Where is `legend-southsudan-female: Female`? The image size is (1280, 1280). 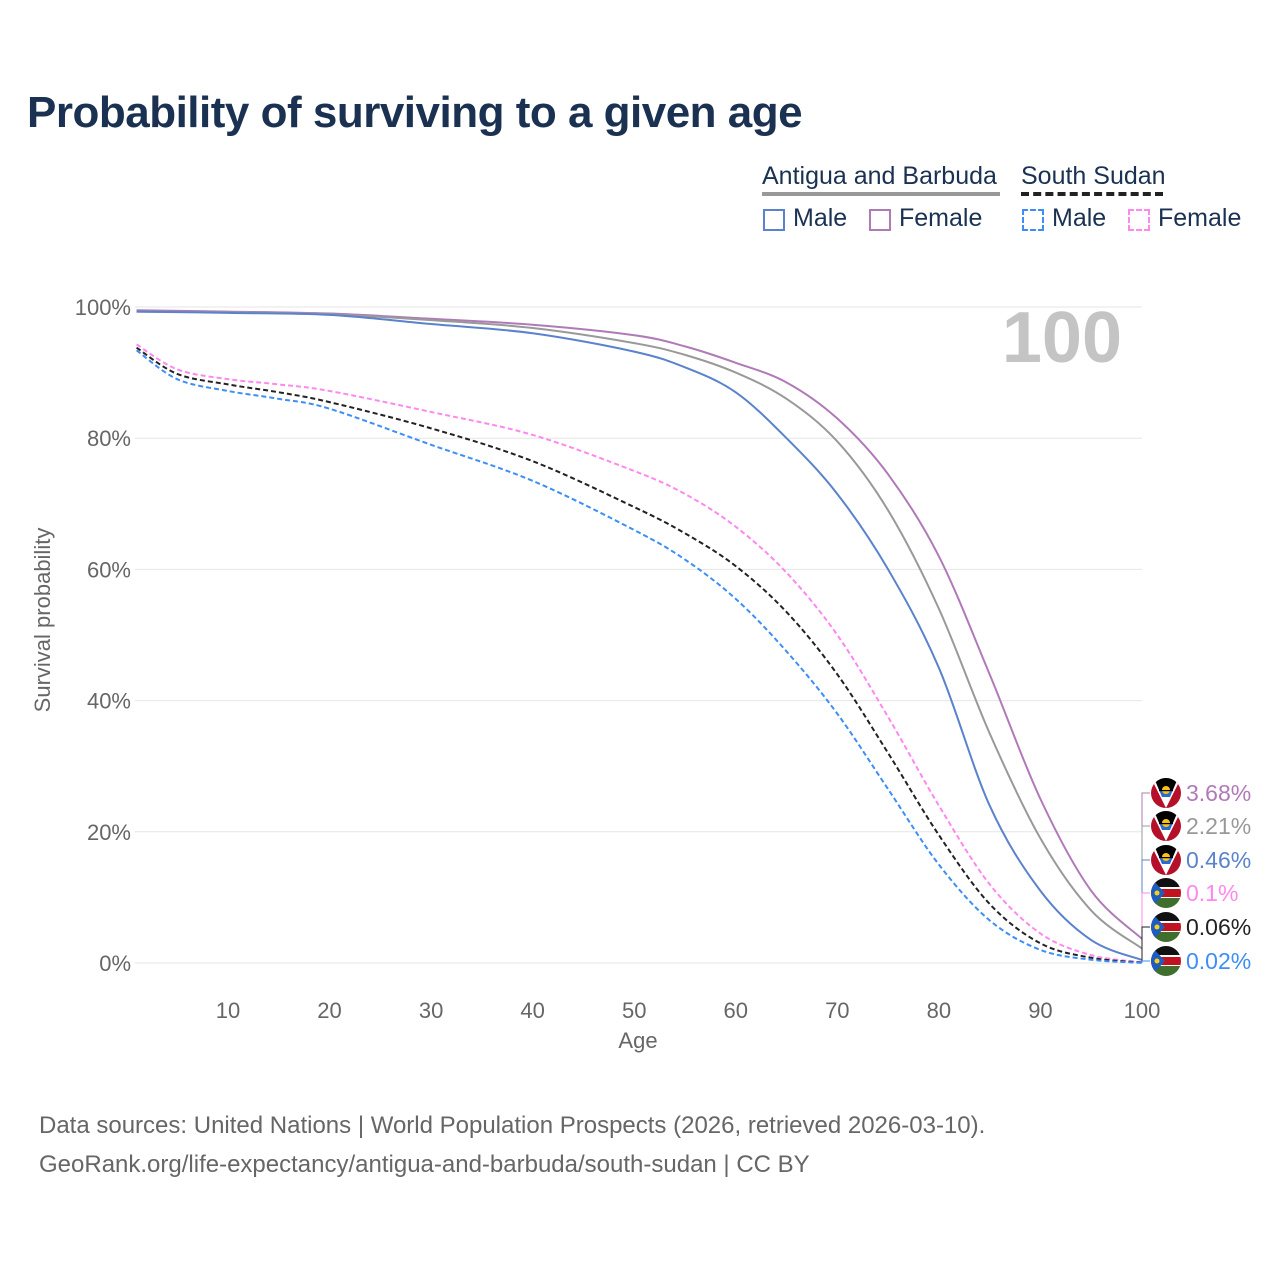 legend-southsudan-female: Female is located at coordinates (1200, 218).